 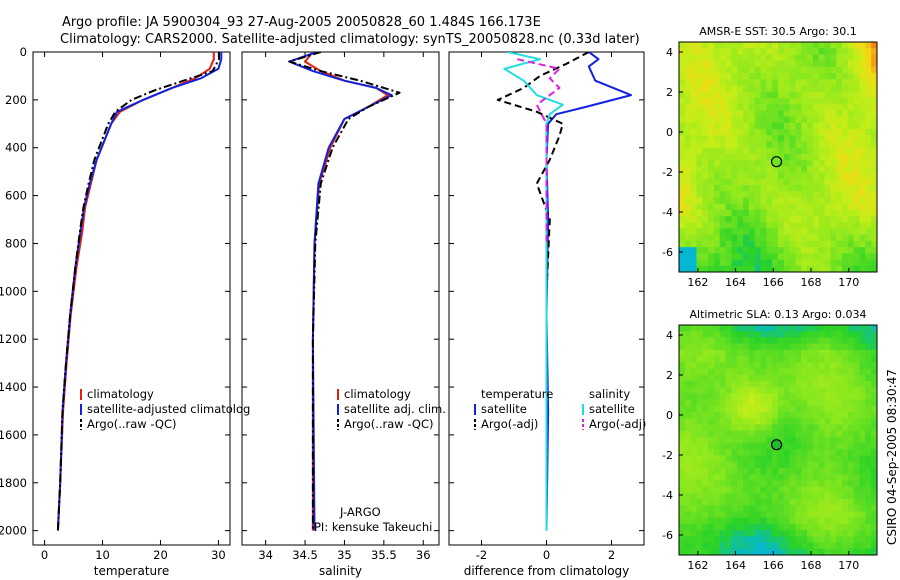 What do you see at coordinates (892, 457) in the screenshot?
I see `credit-text: CSIRO 04-Sep-2005 08:30:47` at bounding box center [892, 457].